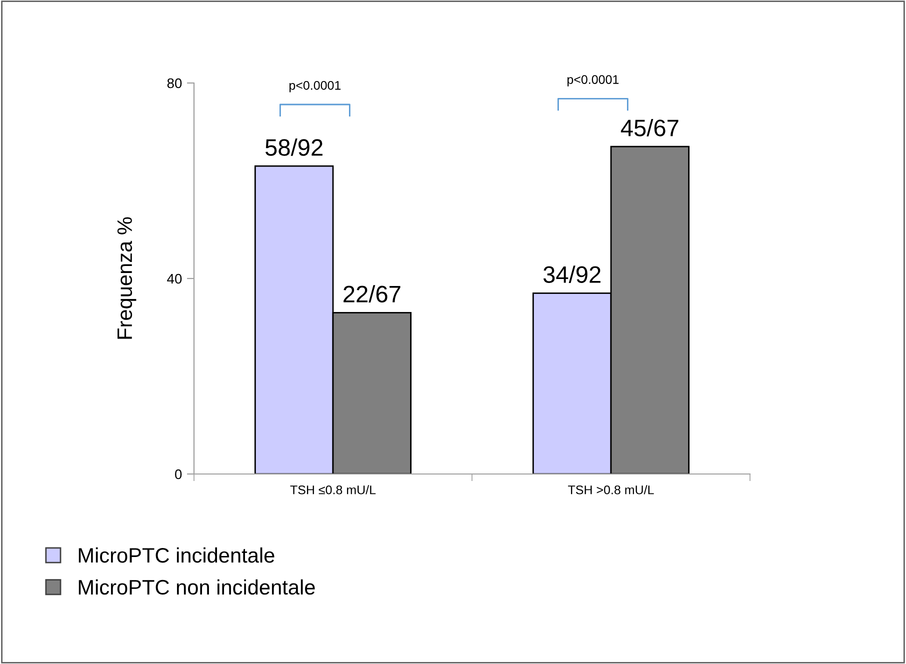 The height and width of the screenshot is (664, 906). What do you see at coordinates (372, 293) in the screenshot?
I see `data-label: 22/67` at bounding box center [372, 293].